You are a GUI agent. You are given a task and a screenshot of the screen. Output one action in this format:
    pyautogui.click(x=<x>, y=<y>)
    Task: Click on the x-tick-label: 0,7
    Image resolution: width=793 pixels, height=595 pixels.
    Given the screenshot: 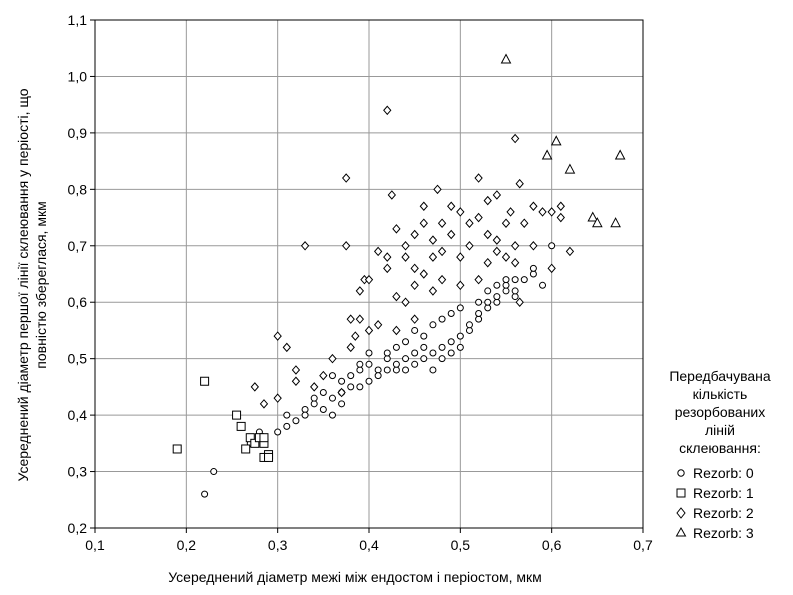 What is the action you would take?
    pyautogui.click(x=643, y=545)
    